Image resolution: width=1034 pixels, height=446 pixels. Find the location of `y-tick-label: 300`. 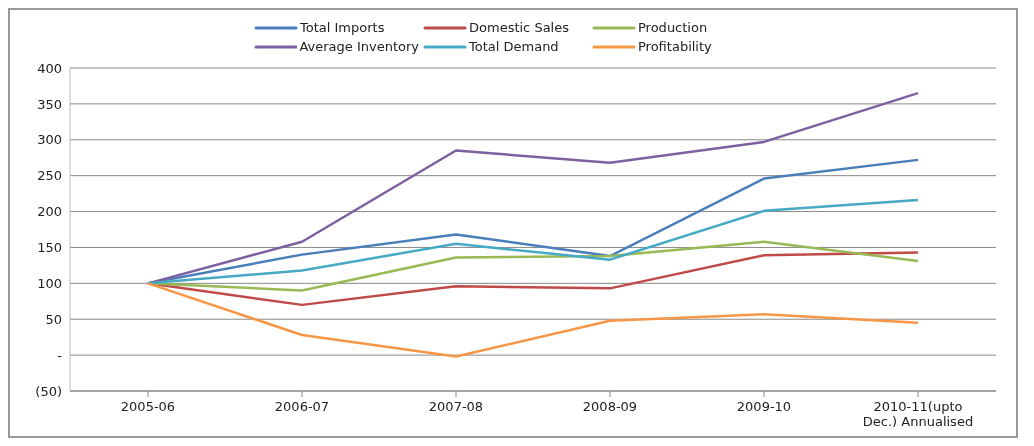

y-tick-label: 300 is located at coordinates (49, 140).